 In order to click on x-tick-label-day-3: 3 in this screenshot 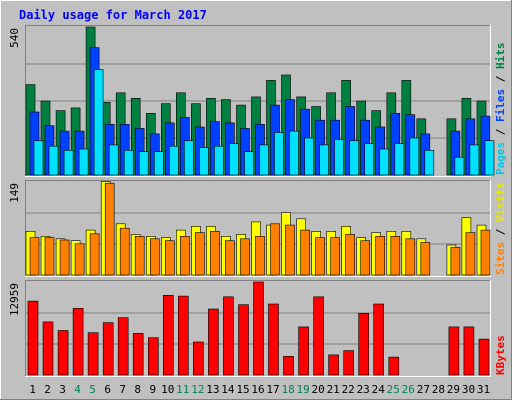, I will do `click(62, 389)`.